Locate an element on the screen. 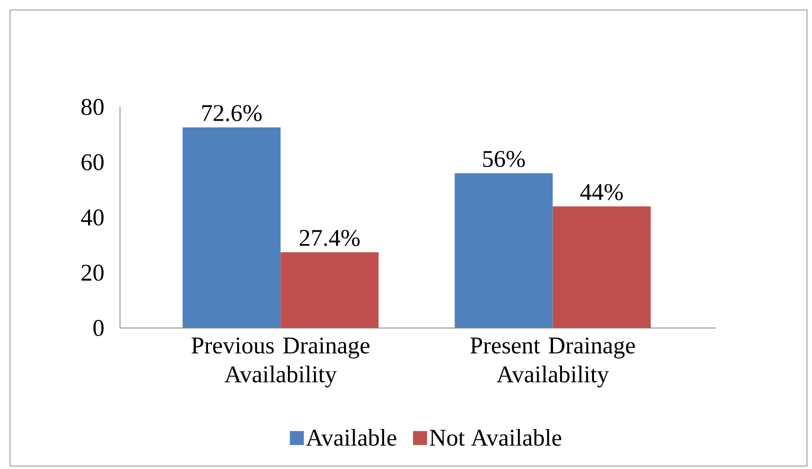  data-label: 56% is located at coordinates (504, 159).